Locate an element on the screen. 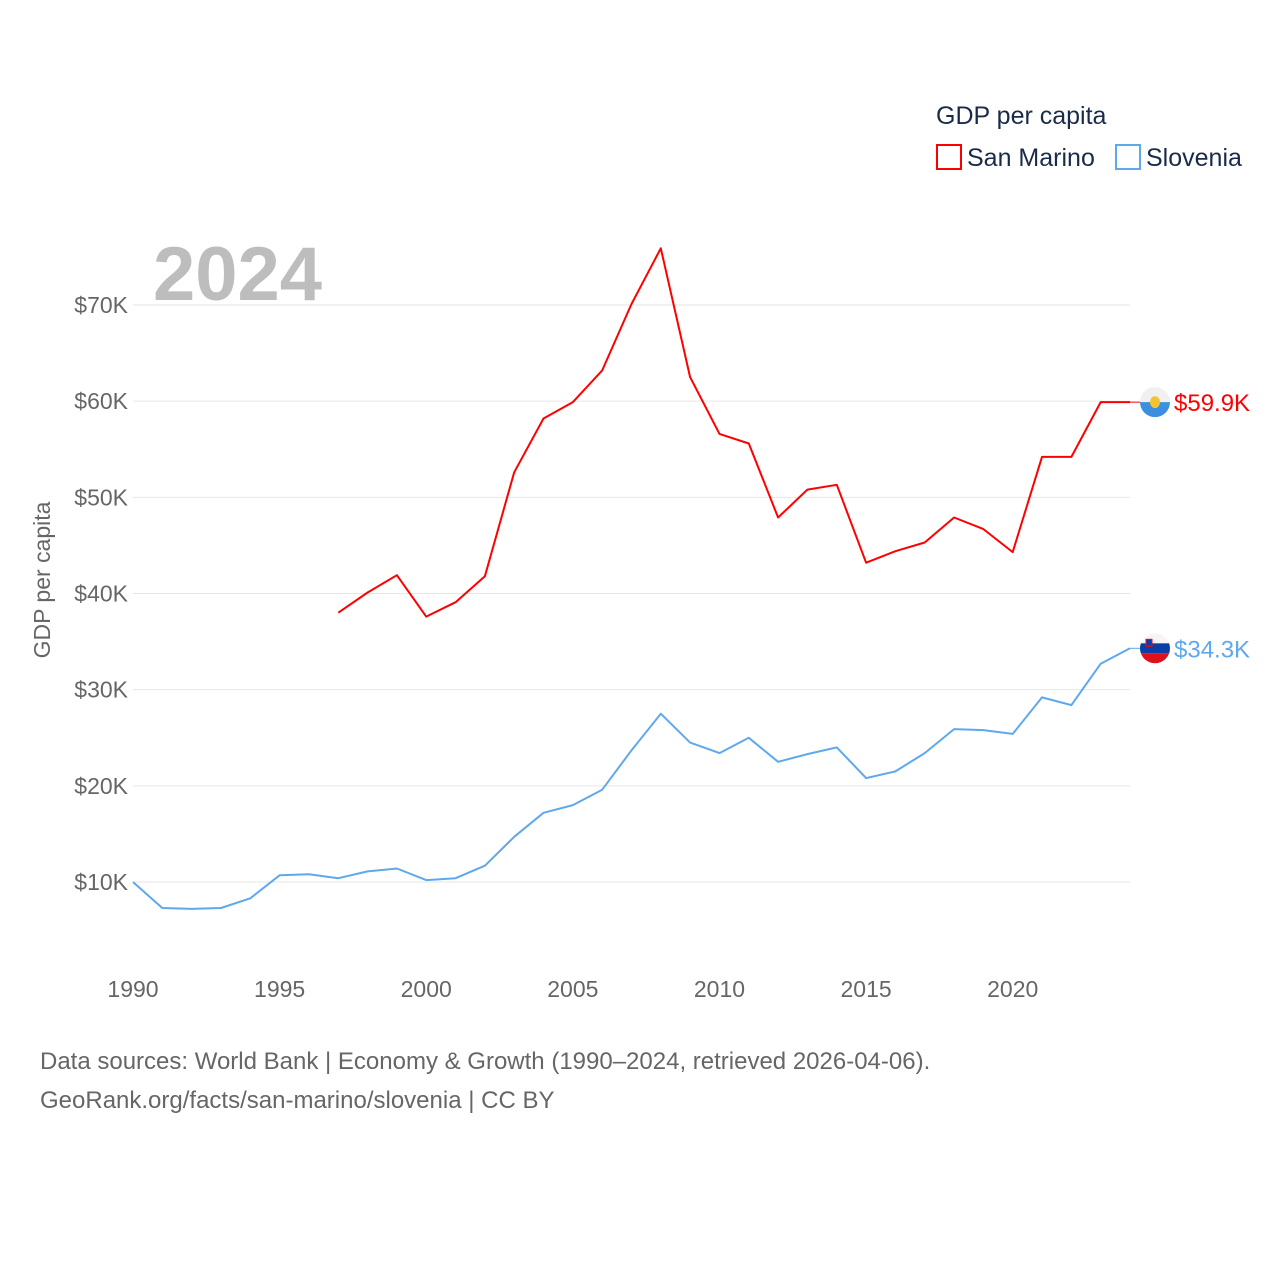 This screenshot has height=1280, width=1280. legend: GDP per capita San Marino Slovenia is located at coordinates (1089, 137).